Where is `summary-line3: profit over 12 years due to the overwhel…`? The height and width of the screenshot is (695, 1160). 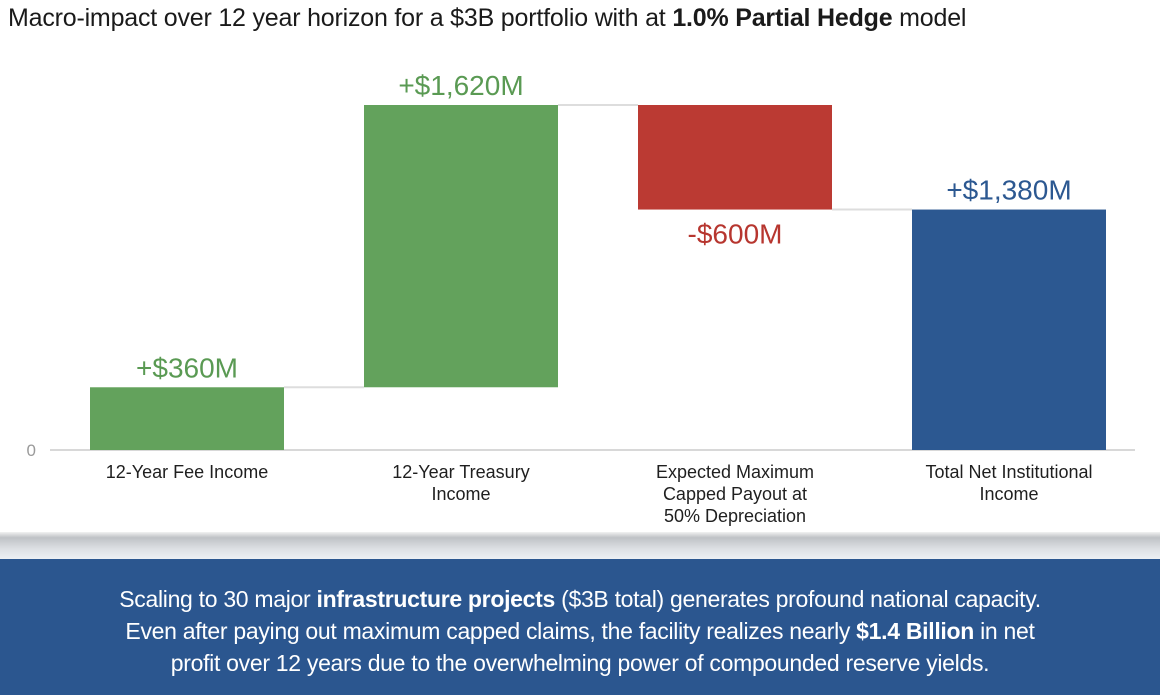 summary-line3: profit over 12 years due to the overwhel… is located at coordinates (580, 663).